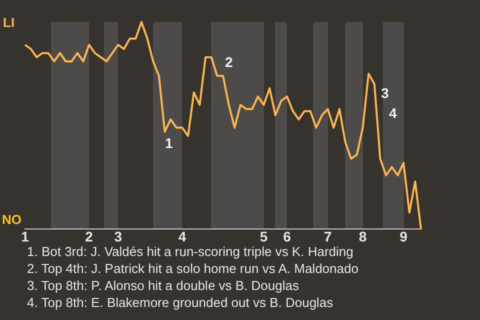 This screenshot has width=480, height=320. Describe the element at coordinates (182, 236) in the screenshot. I see `x-tick-label: 4` at that location.